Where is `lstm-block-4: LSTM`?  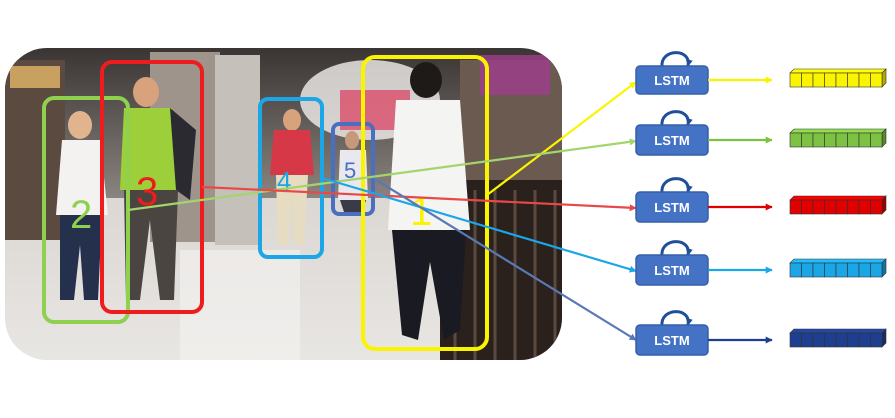
lstm-block-4: LSTM is located at coordinates (672, 263).